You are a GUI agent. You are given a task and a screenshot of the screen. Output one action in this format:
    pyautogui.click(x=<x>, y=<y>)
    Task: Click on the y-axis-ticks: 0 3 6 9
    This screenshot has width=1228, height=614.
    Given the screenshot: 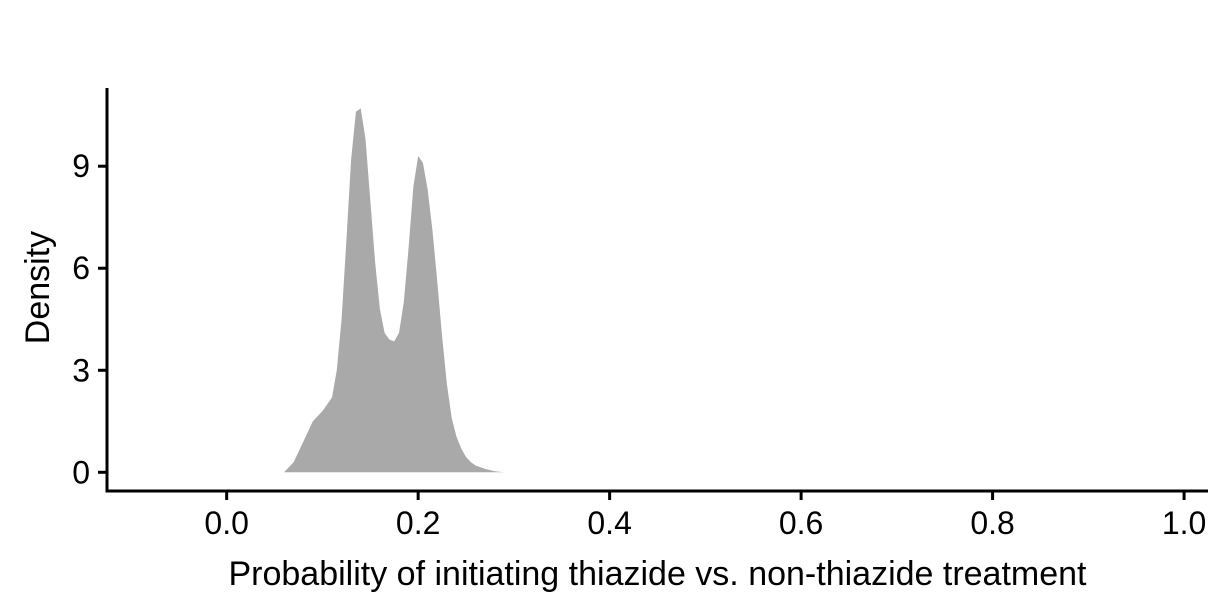 What is the action you would take?
    pyautogui.click(x=89, y=319)
    